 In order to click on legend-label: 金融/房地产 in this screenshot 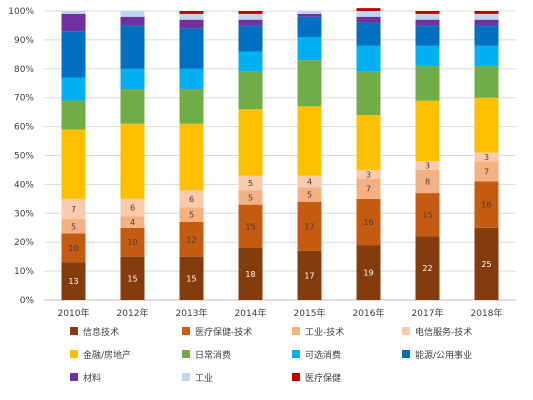, I will do `click(107, 355)`.